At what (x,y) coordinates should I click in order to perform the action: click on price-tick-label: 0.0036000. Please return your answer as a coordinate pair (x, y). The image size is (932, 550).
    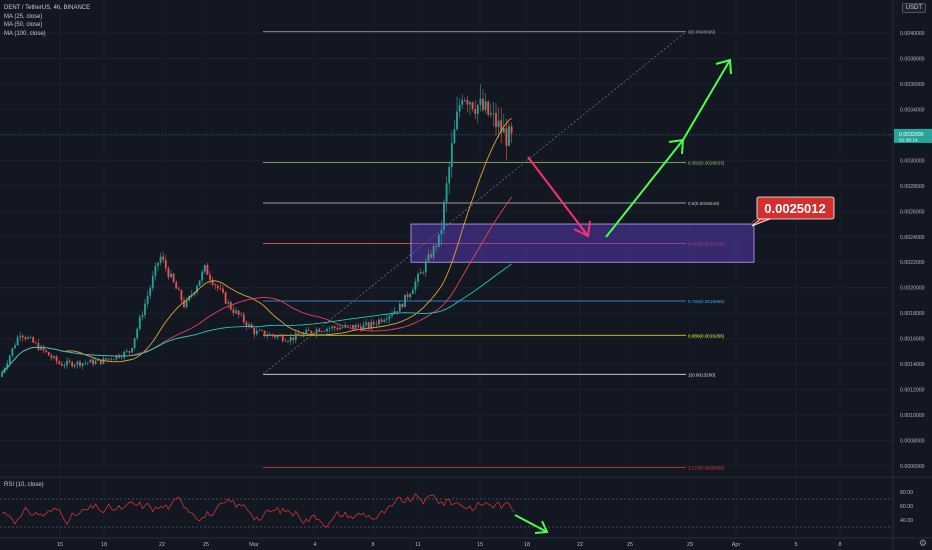
    Looking at the image, I should click on (912, 85).